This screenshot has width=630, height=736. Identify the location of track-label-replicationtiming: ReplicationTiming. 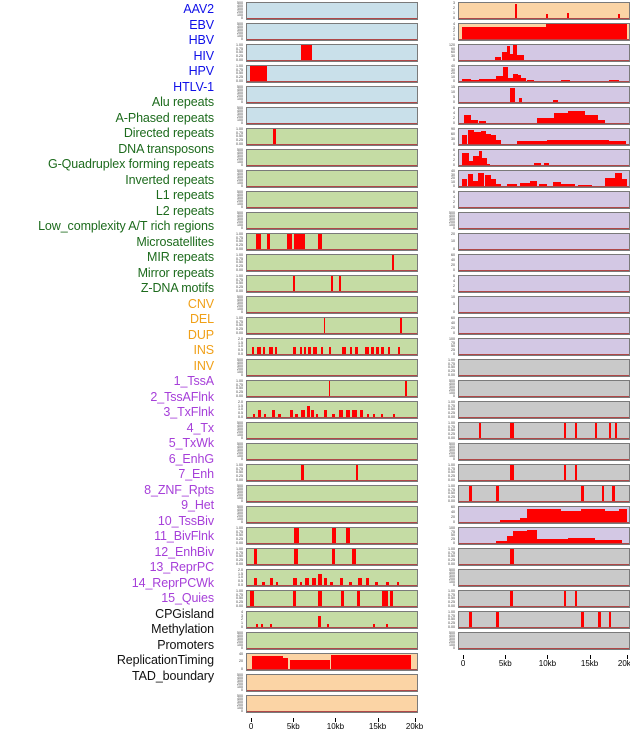
(165, 660).